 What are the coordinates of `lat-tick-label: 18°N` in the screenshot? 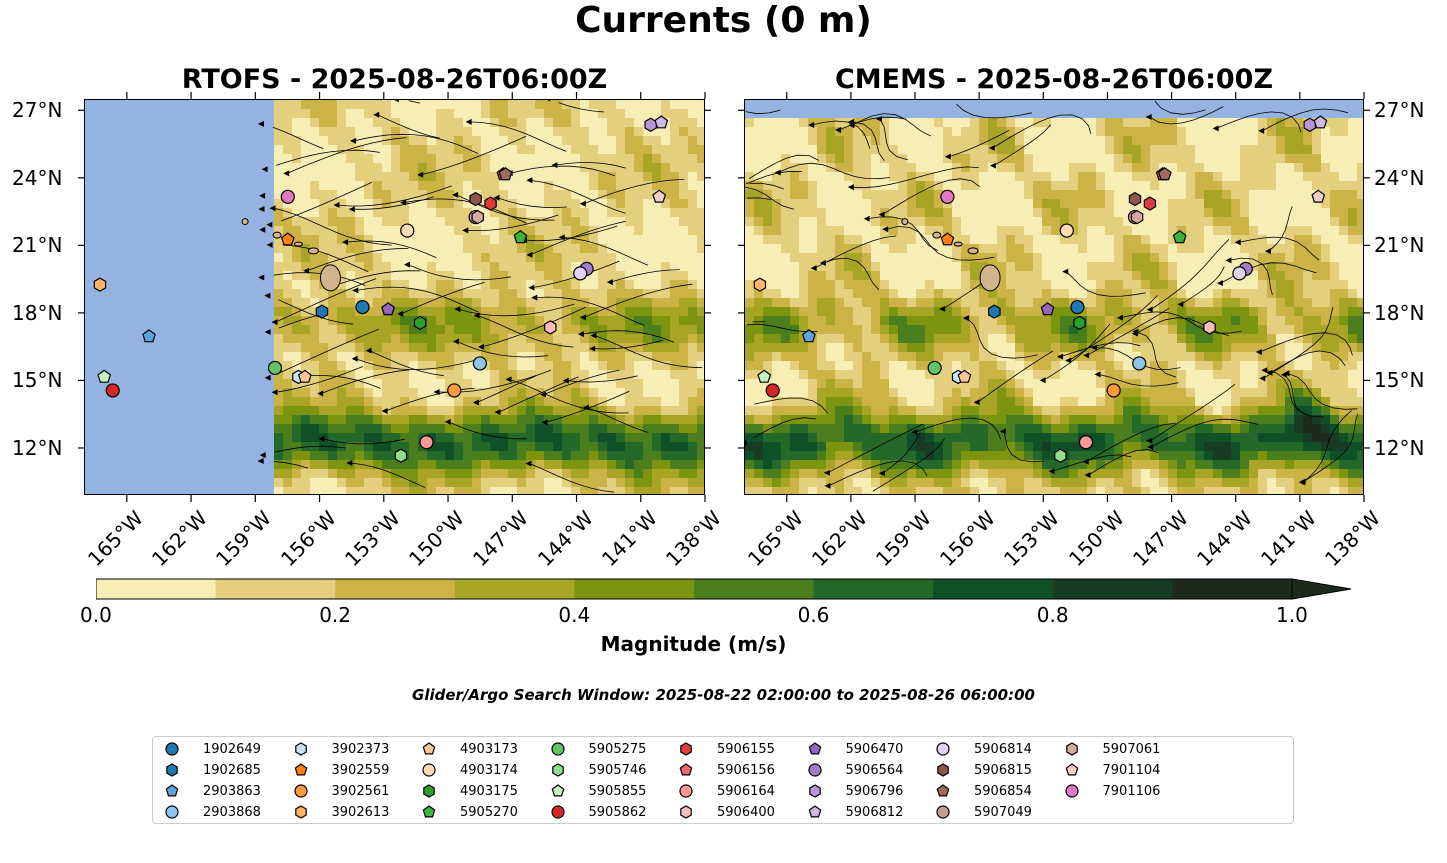 It's located at (1399, 312).